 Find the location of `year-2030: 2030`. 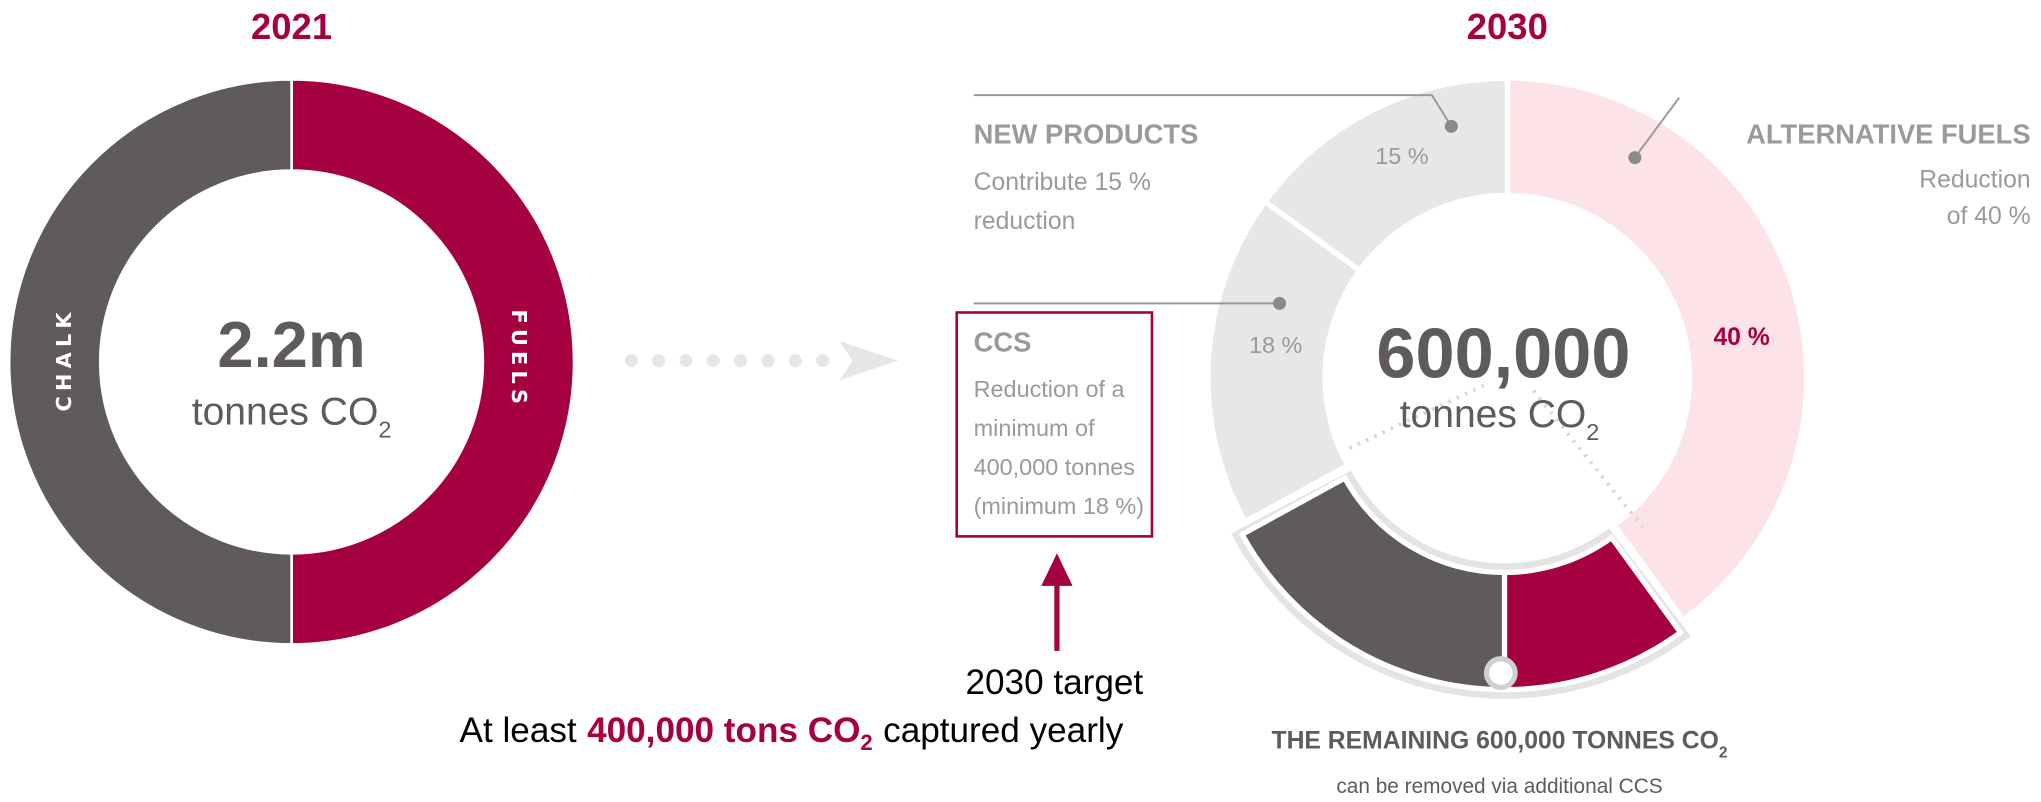

year-2030: 2030 is located at coordinates (1507, 26).